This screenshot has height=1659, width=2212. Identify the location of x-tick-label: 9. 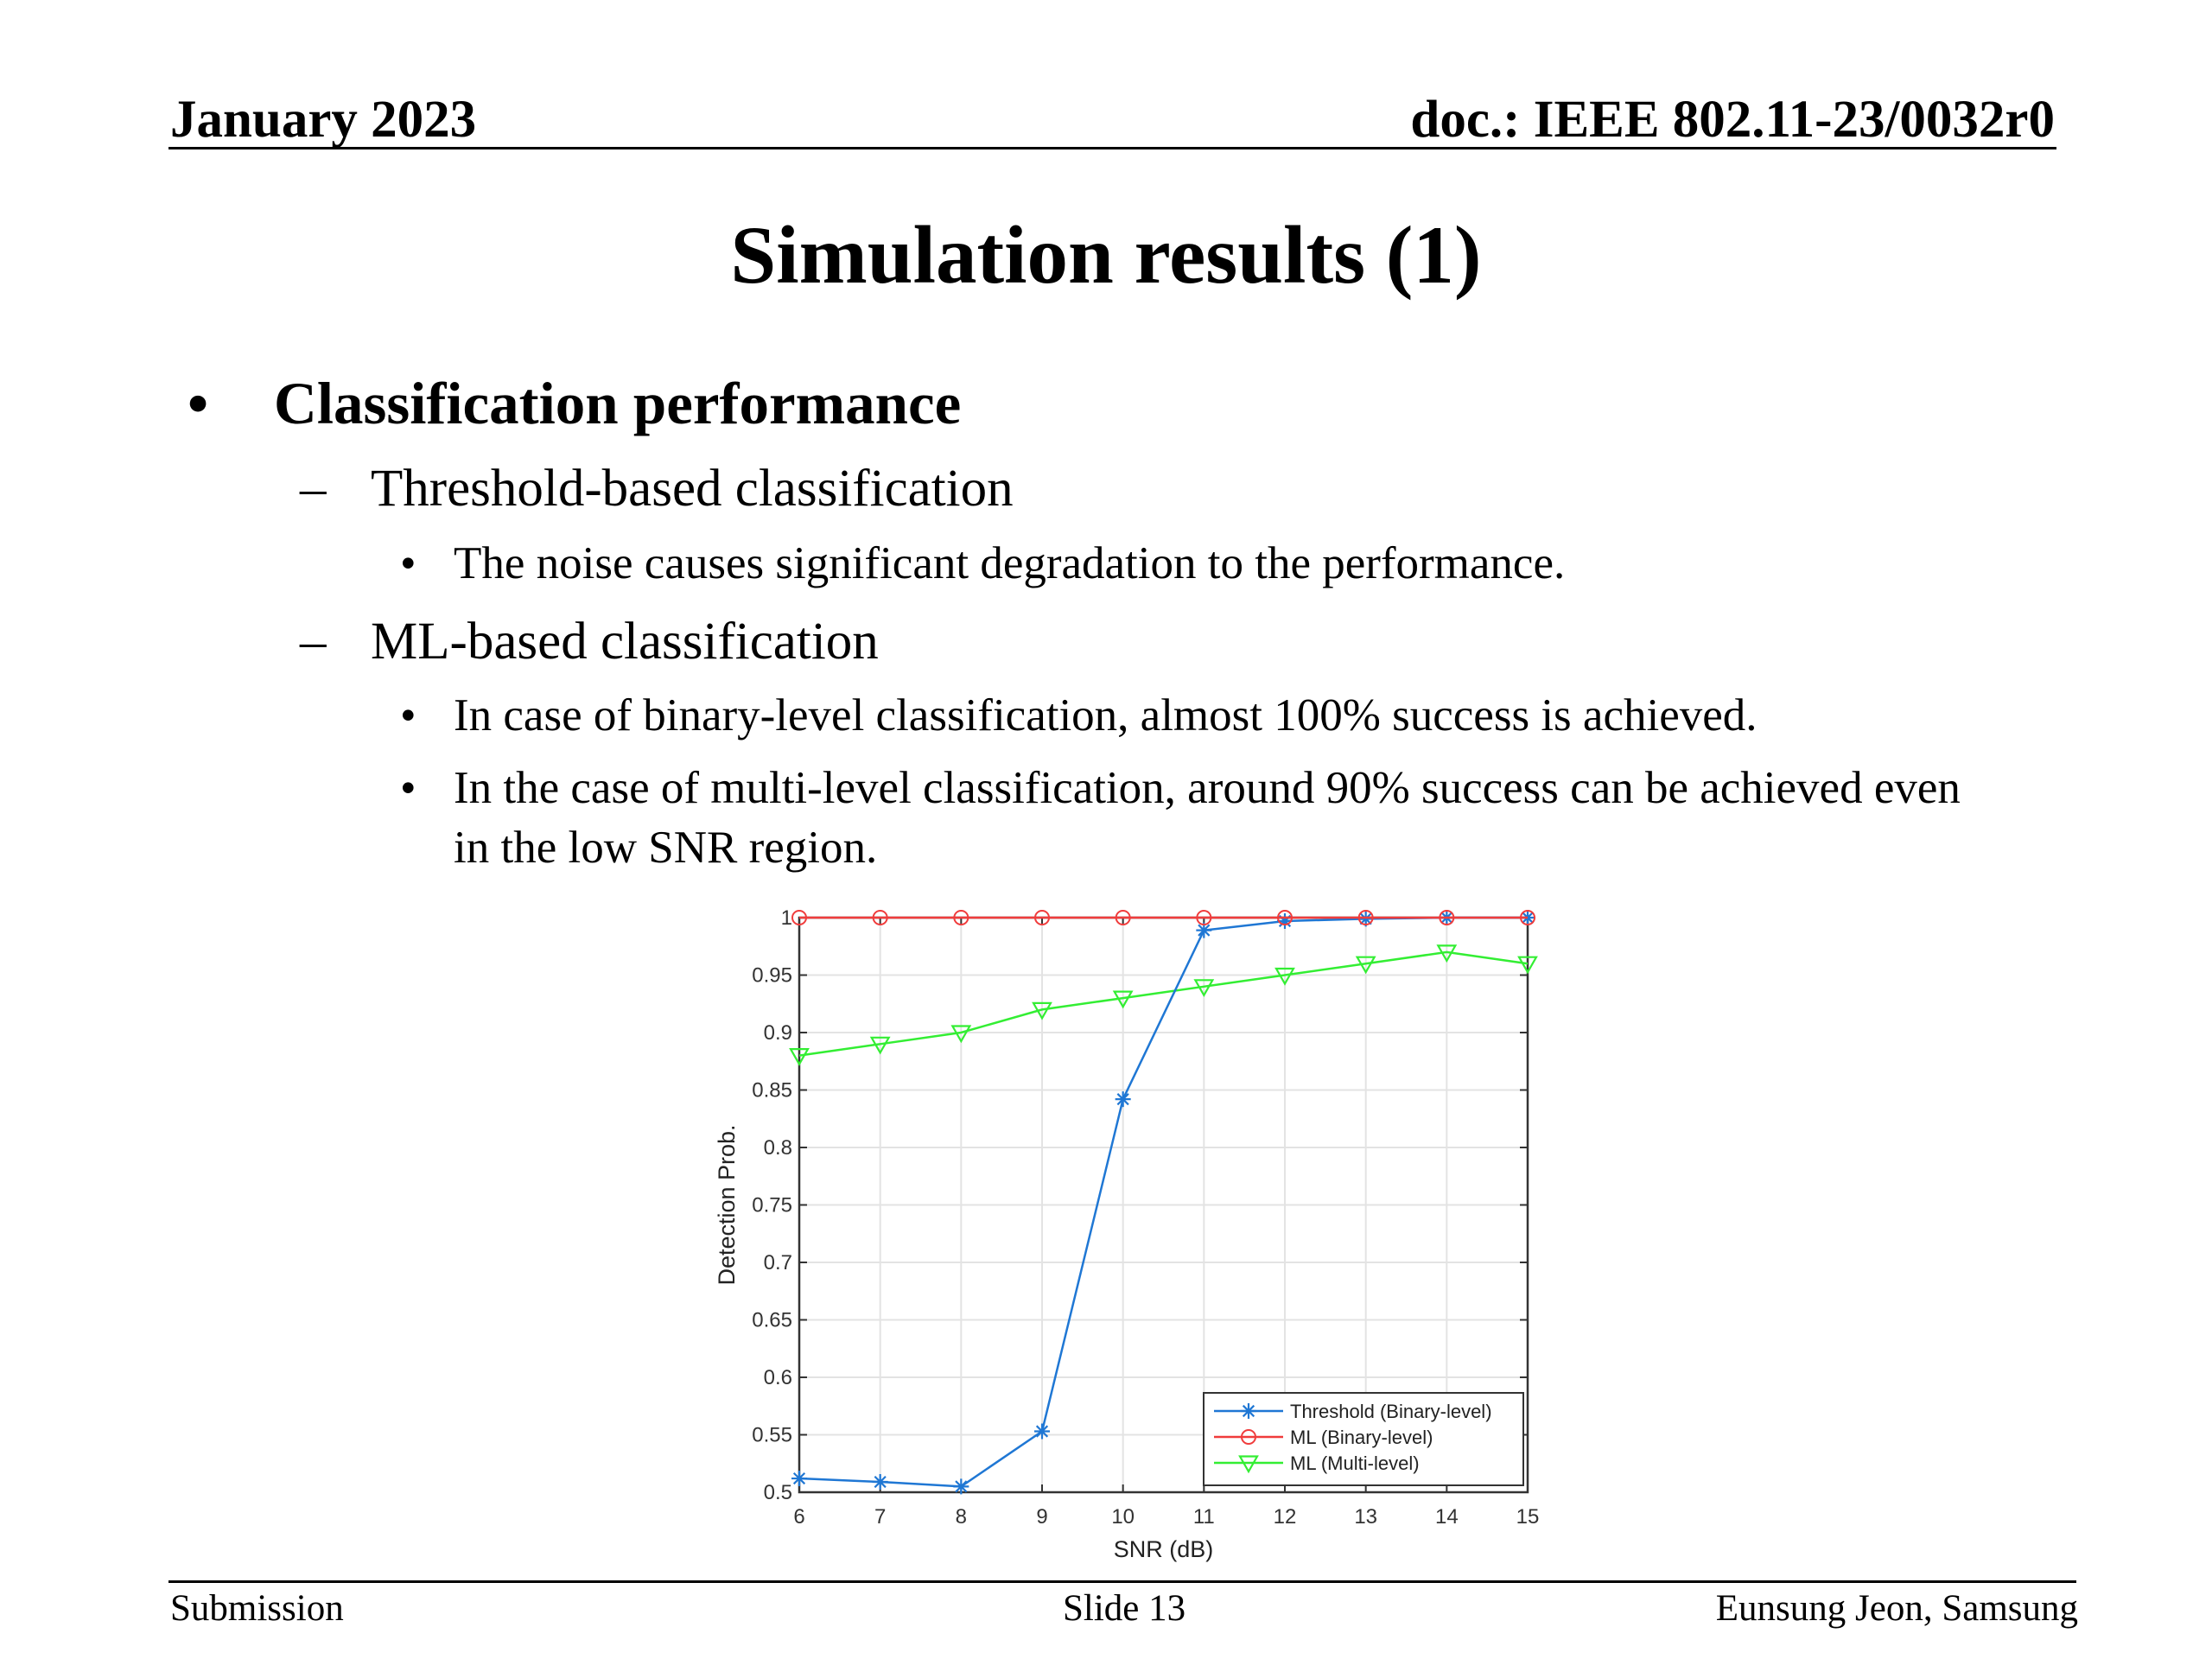
(1041, 1517).